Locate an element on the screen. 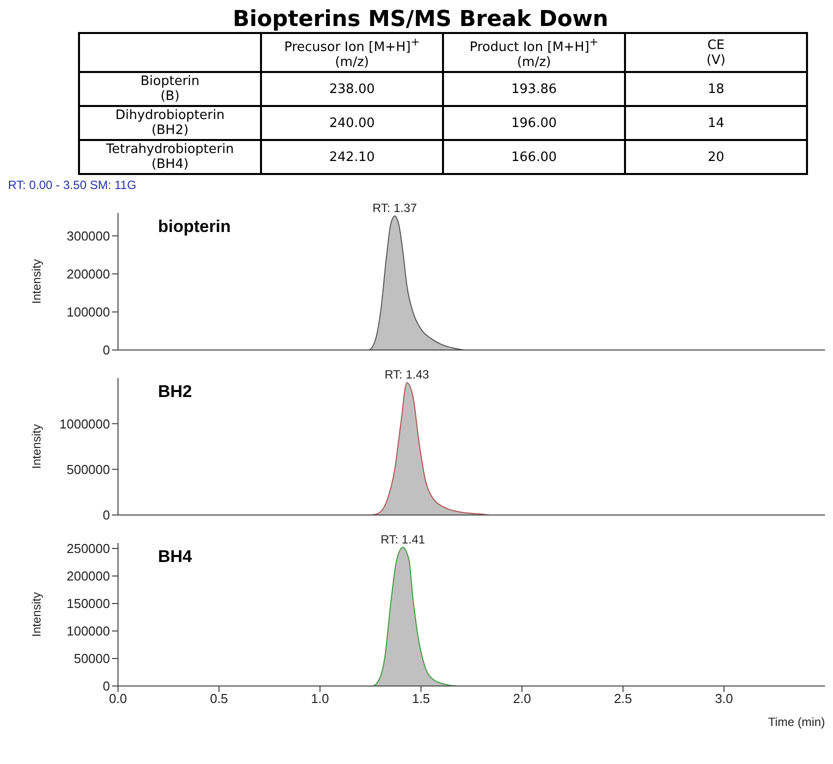 The width and height of the screenshot is (833, 764). y-tick-label: 1000000 is located at coordinates (84, 424).